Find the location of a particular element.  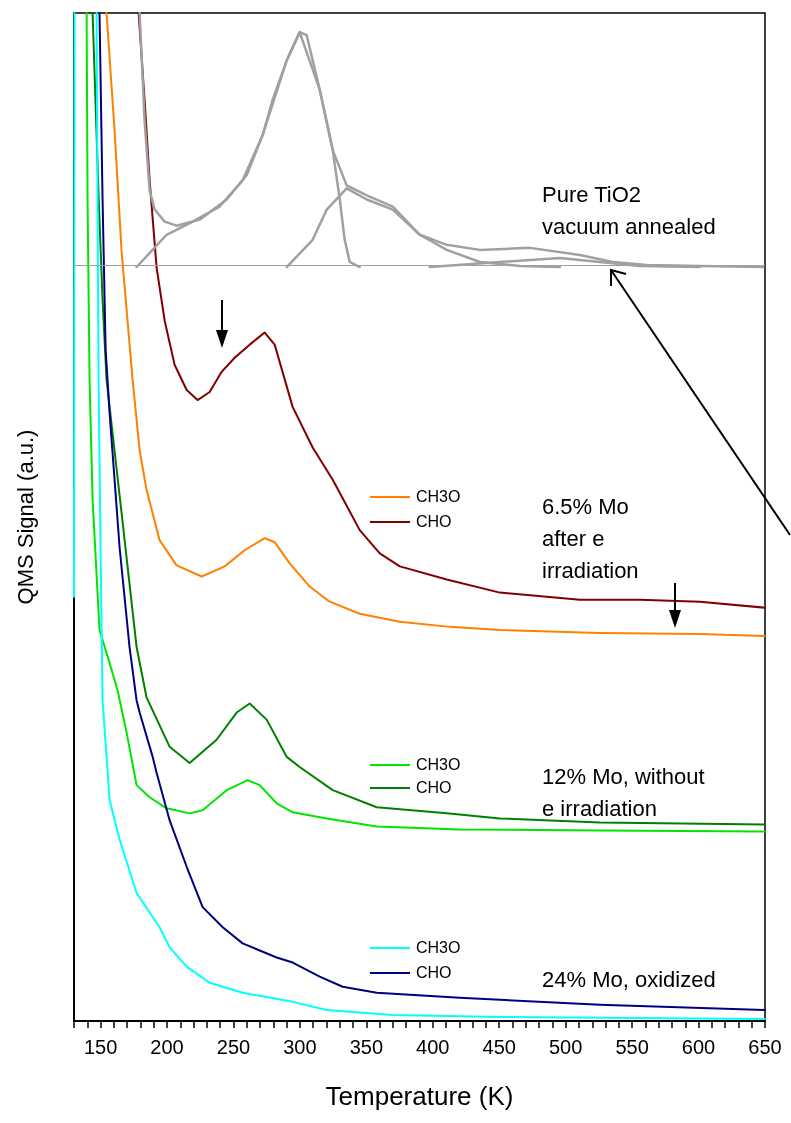

annotation: Pure TiO2 vacuum annealed is located at coordinates (629, 210).